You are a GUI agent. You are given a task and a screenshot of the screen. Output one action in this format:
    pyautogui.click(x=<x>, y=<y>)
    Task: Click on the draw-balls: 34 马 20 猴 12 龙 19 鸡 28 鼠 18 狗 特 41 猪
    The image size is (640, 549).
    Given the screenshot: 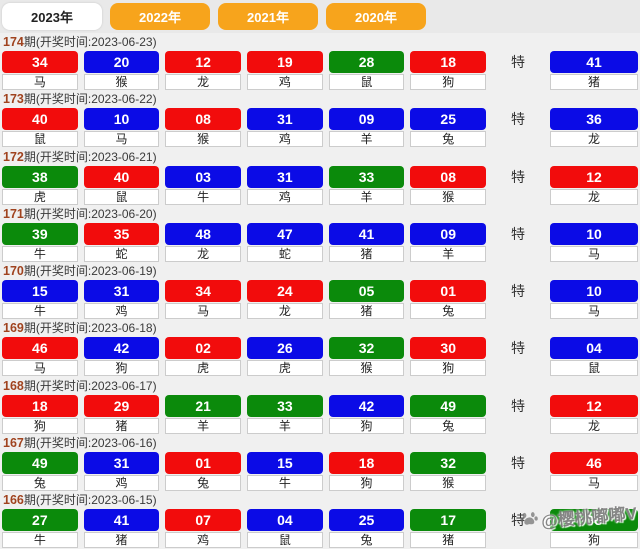 What is the action you would take?
    pyautogui.click(x=320, y=69)
    